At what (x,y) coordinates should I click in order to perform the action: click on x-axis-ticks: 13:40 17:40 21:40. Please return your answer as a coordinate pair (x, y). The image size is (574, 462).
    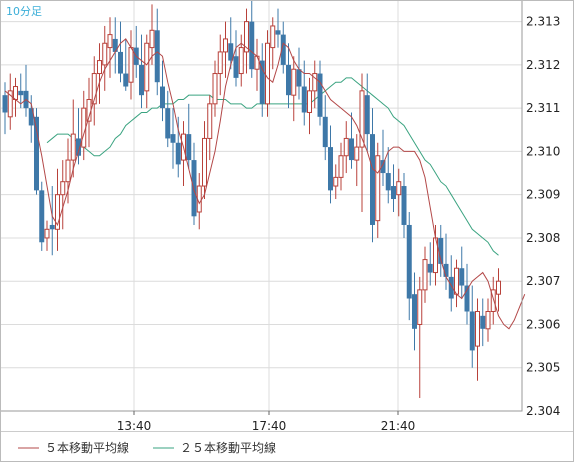
    Looking at the image, I should click on (266, 422).